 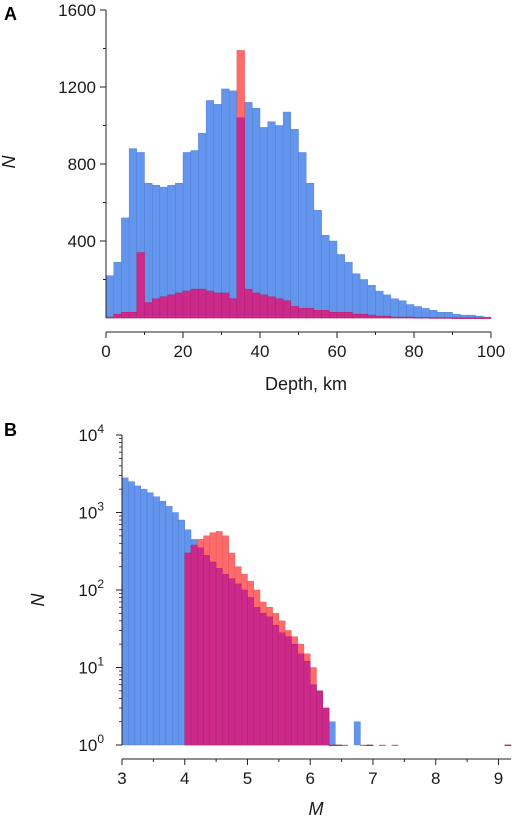 I want to click on x-tick-label: 40, so click(x=260, y=351).